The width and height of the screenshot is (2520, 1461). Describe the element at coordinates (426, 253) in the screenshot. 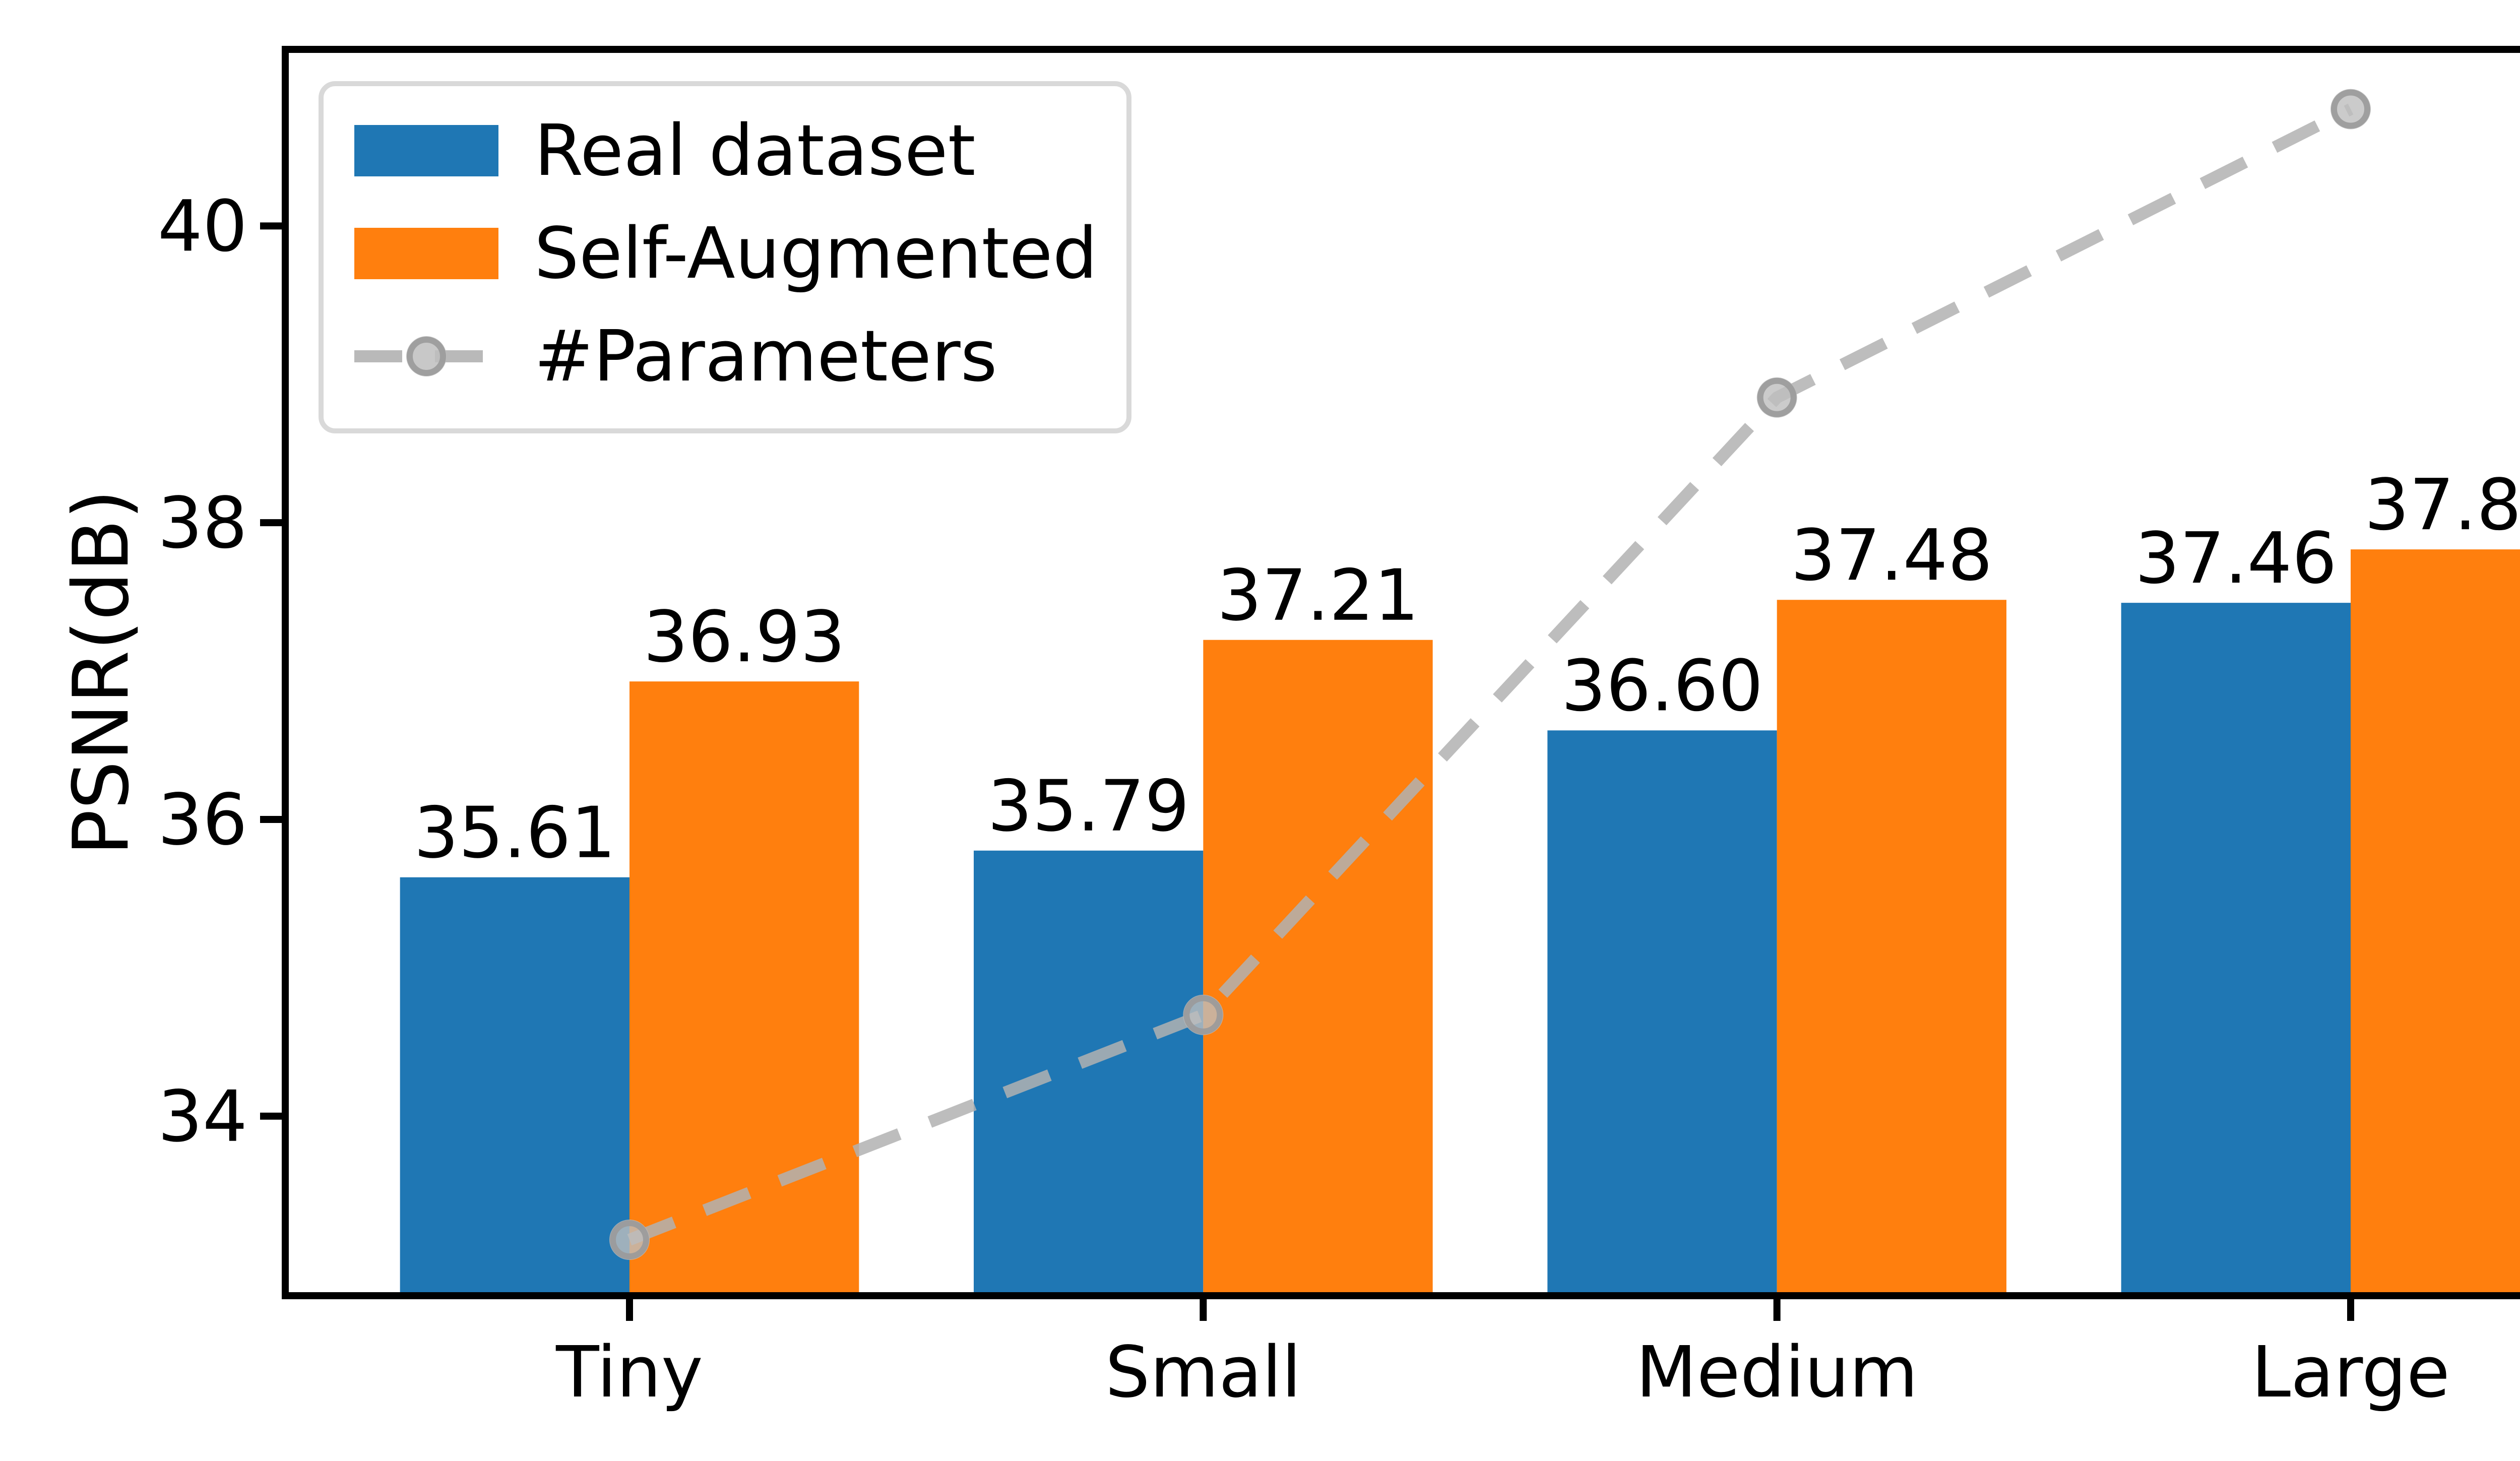

I see `legend-swatch-self-augmented` at that location.